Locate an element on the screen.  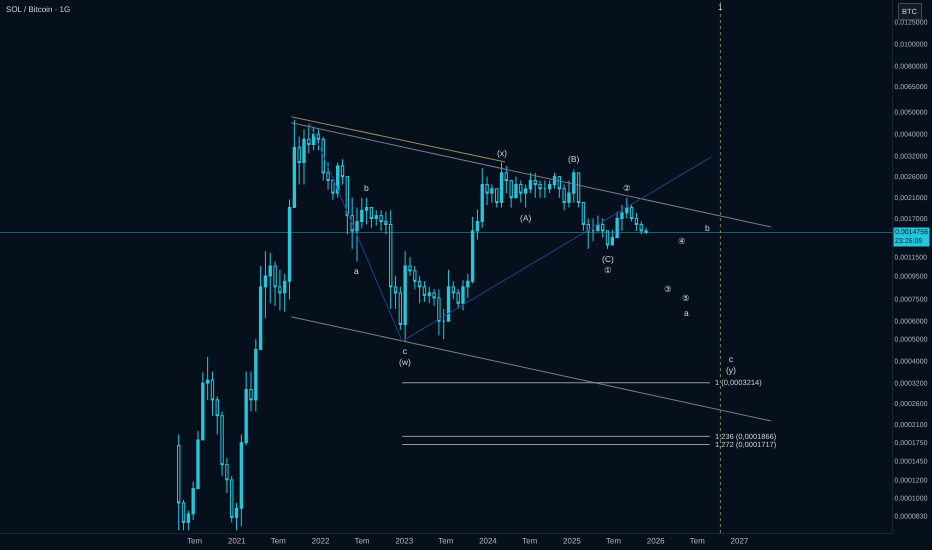
annotation: (x) is located at coordinates (502, 153).